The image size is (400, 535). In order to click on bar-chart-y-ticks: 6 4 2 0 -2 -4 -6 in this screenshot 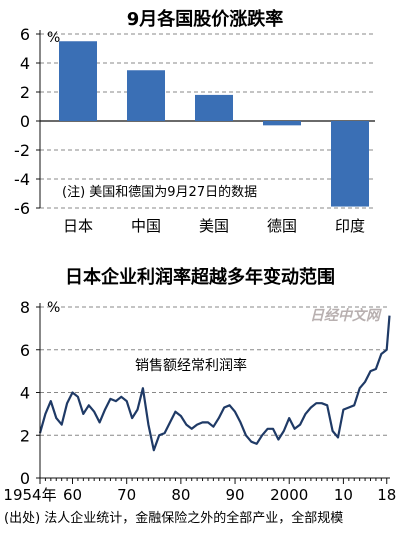, I will do `click(27, 121)`.